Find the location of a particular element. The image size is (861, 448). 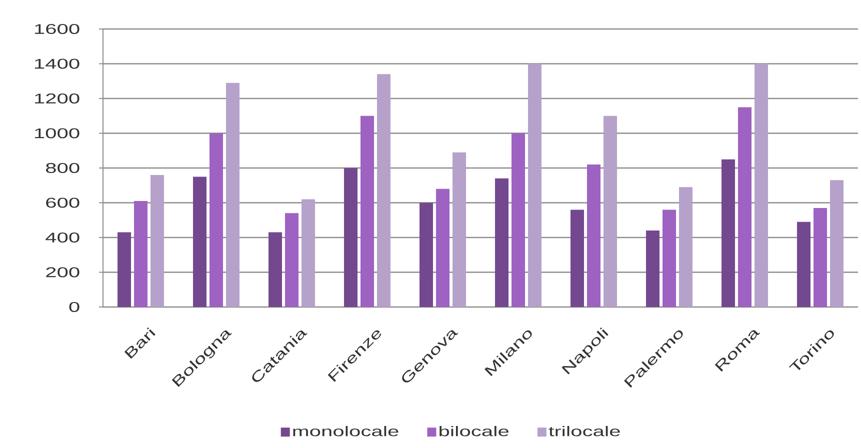

y-tick-label: 800 is located at coordinates (63, 168).